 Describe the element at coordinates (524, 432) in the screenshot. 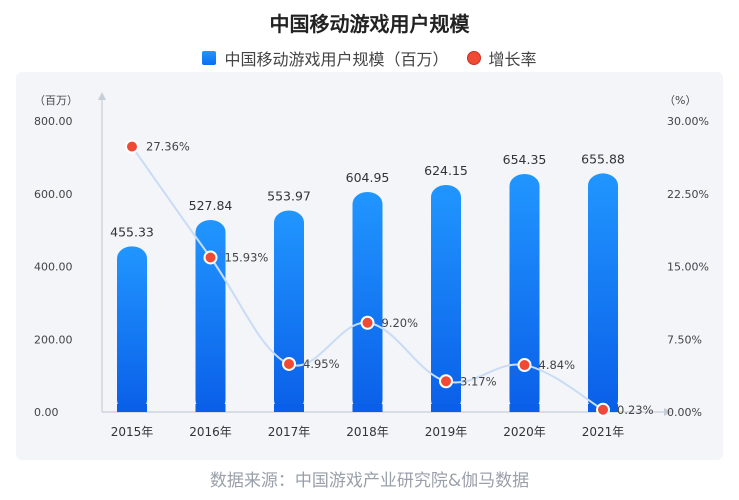

I see `x-axis-tick-label: 2020年` at that location.